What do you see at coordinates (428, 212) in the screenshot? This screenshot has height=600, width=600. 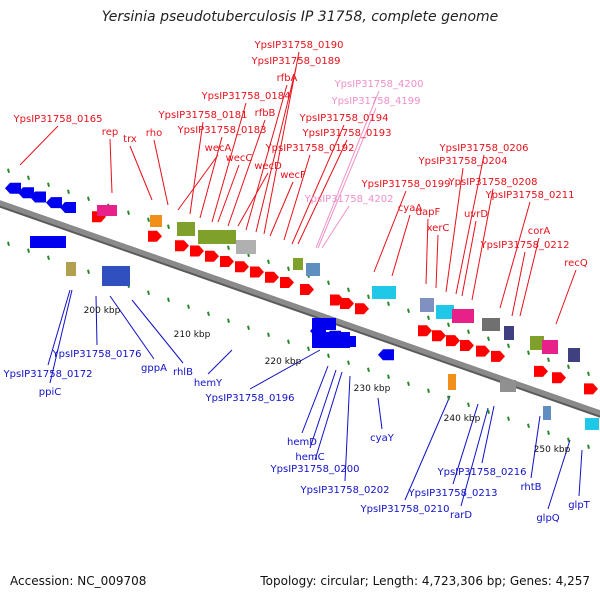 I see `forward-gene-label: dapF` at bounding box center [428, 212].